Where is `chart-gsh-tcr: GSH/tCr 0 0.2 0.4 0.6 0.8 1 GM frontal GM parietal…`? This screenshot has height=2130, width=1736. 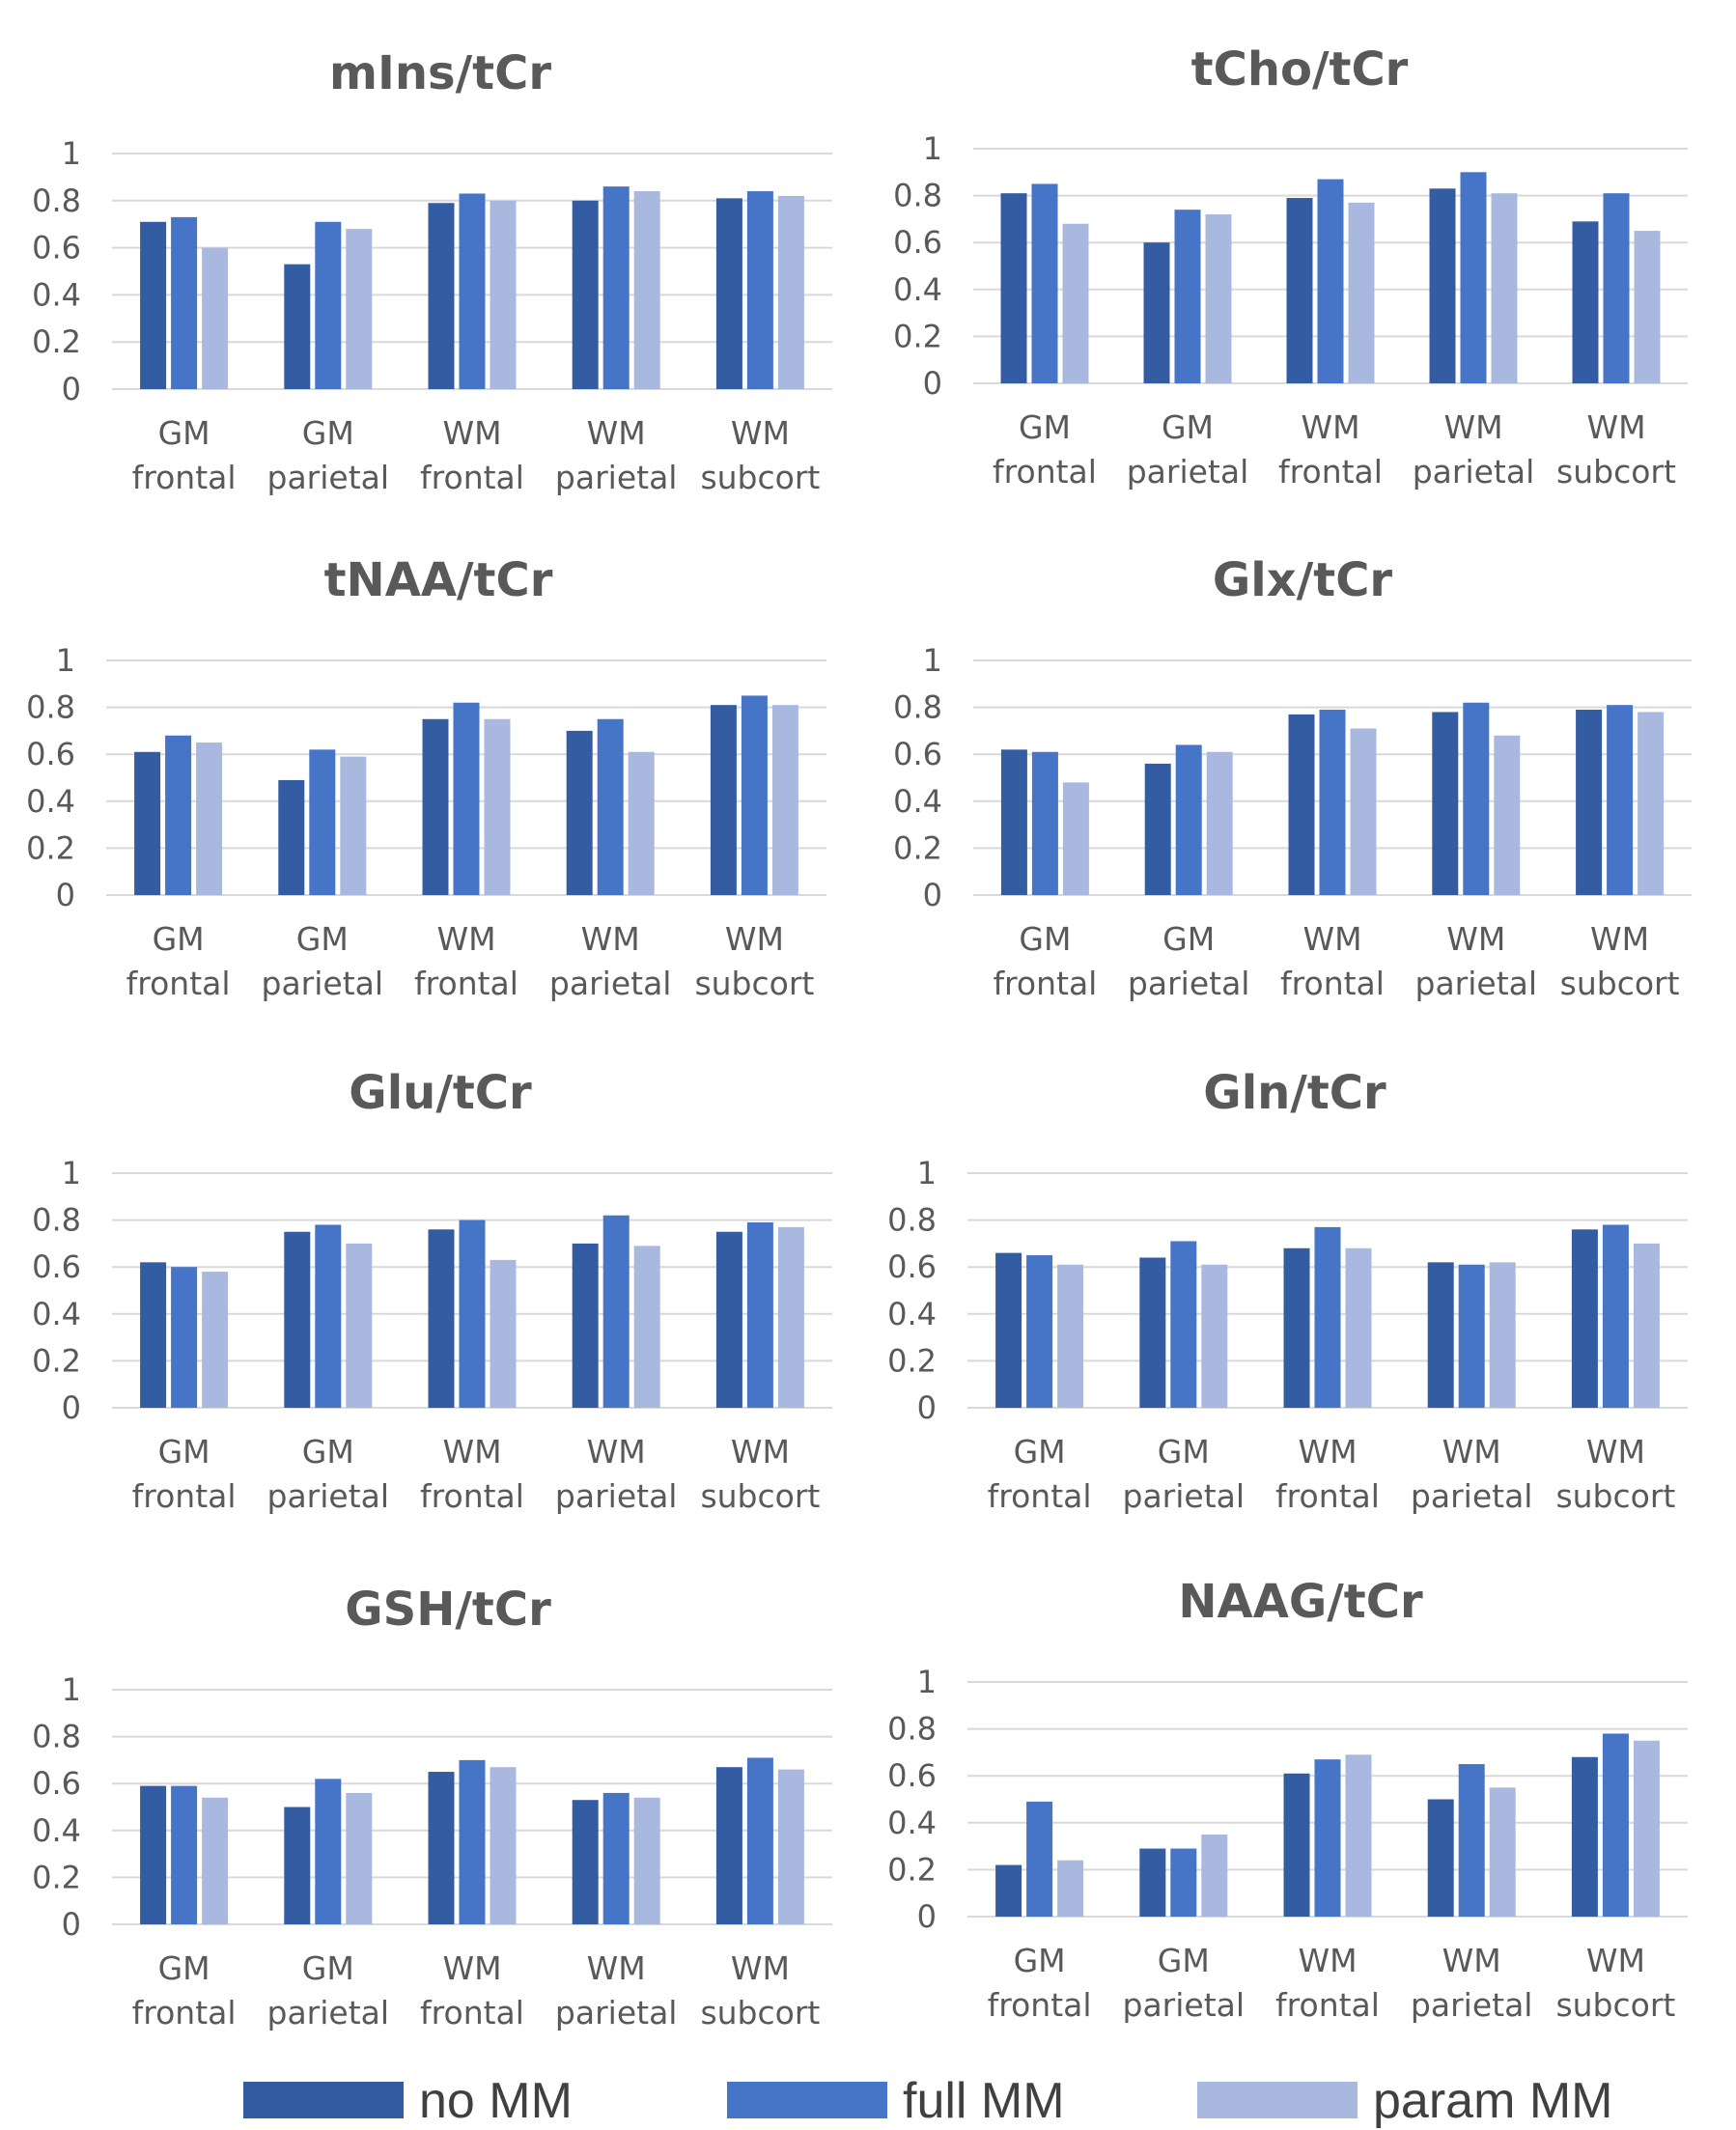 chart-gsh-tcr: GSH/tCr 0 0.2 0.4 0.6 0.8 1 GM frontal GM parietal… is located at coordinates (432, 1807).